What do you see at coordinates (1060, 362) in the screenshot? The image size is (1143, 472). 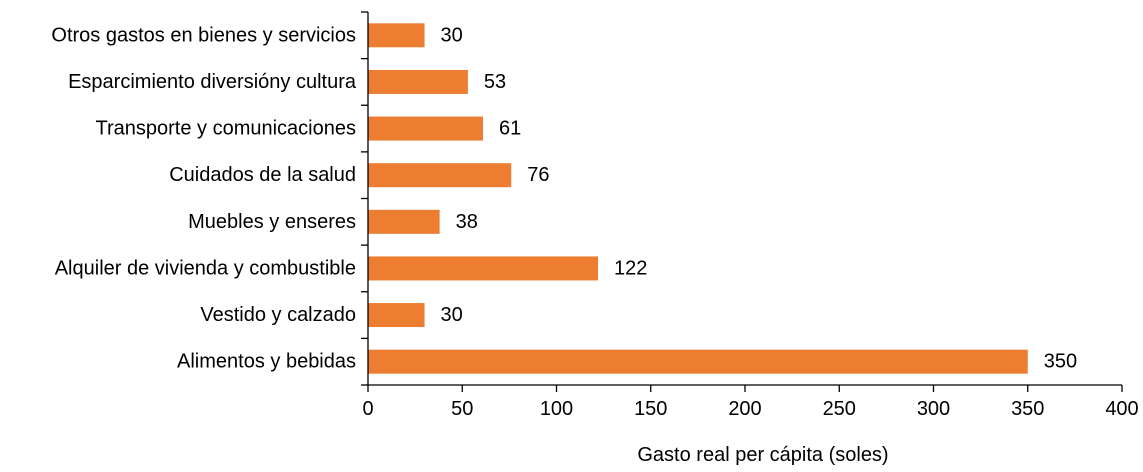 I see `data-label: 350` at bounding box center [1060, 362].